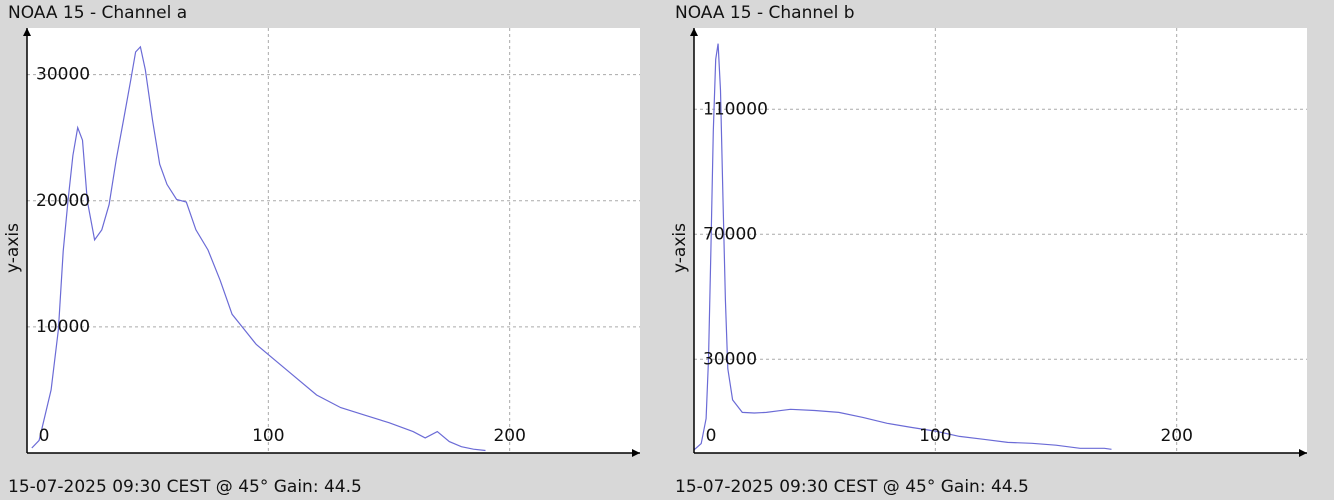  What do you see at coordinates (730, 234) in the screenshot?
I see `y-tick-label: 70000` at bounding box center [730, 234].